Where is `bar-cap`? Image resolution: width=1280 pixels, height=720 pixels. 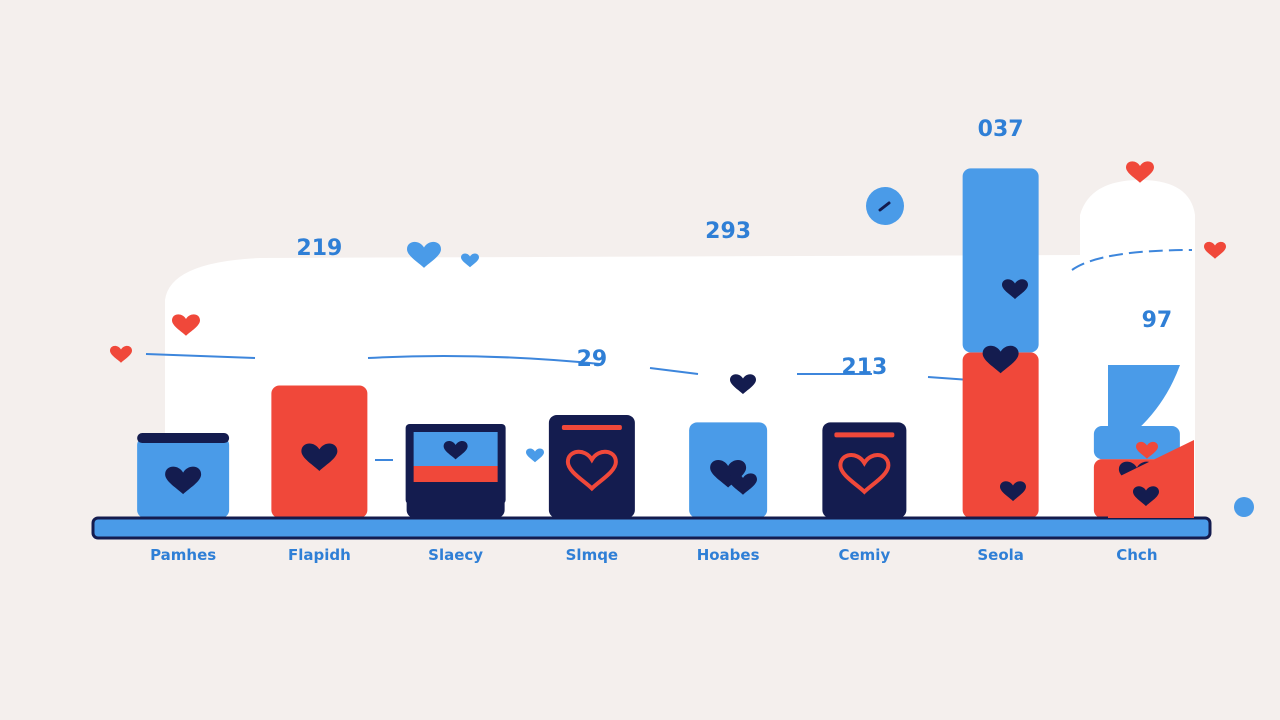
bar-cap is located at coordinates (183, 438).